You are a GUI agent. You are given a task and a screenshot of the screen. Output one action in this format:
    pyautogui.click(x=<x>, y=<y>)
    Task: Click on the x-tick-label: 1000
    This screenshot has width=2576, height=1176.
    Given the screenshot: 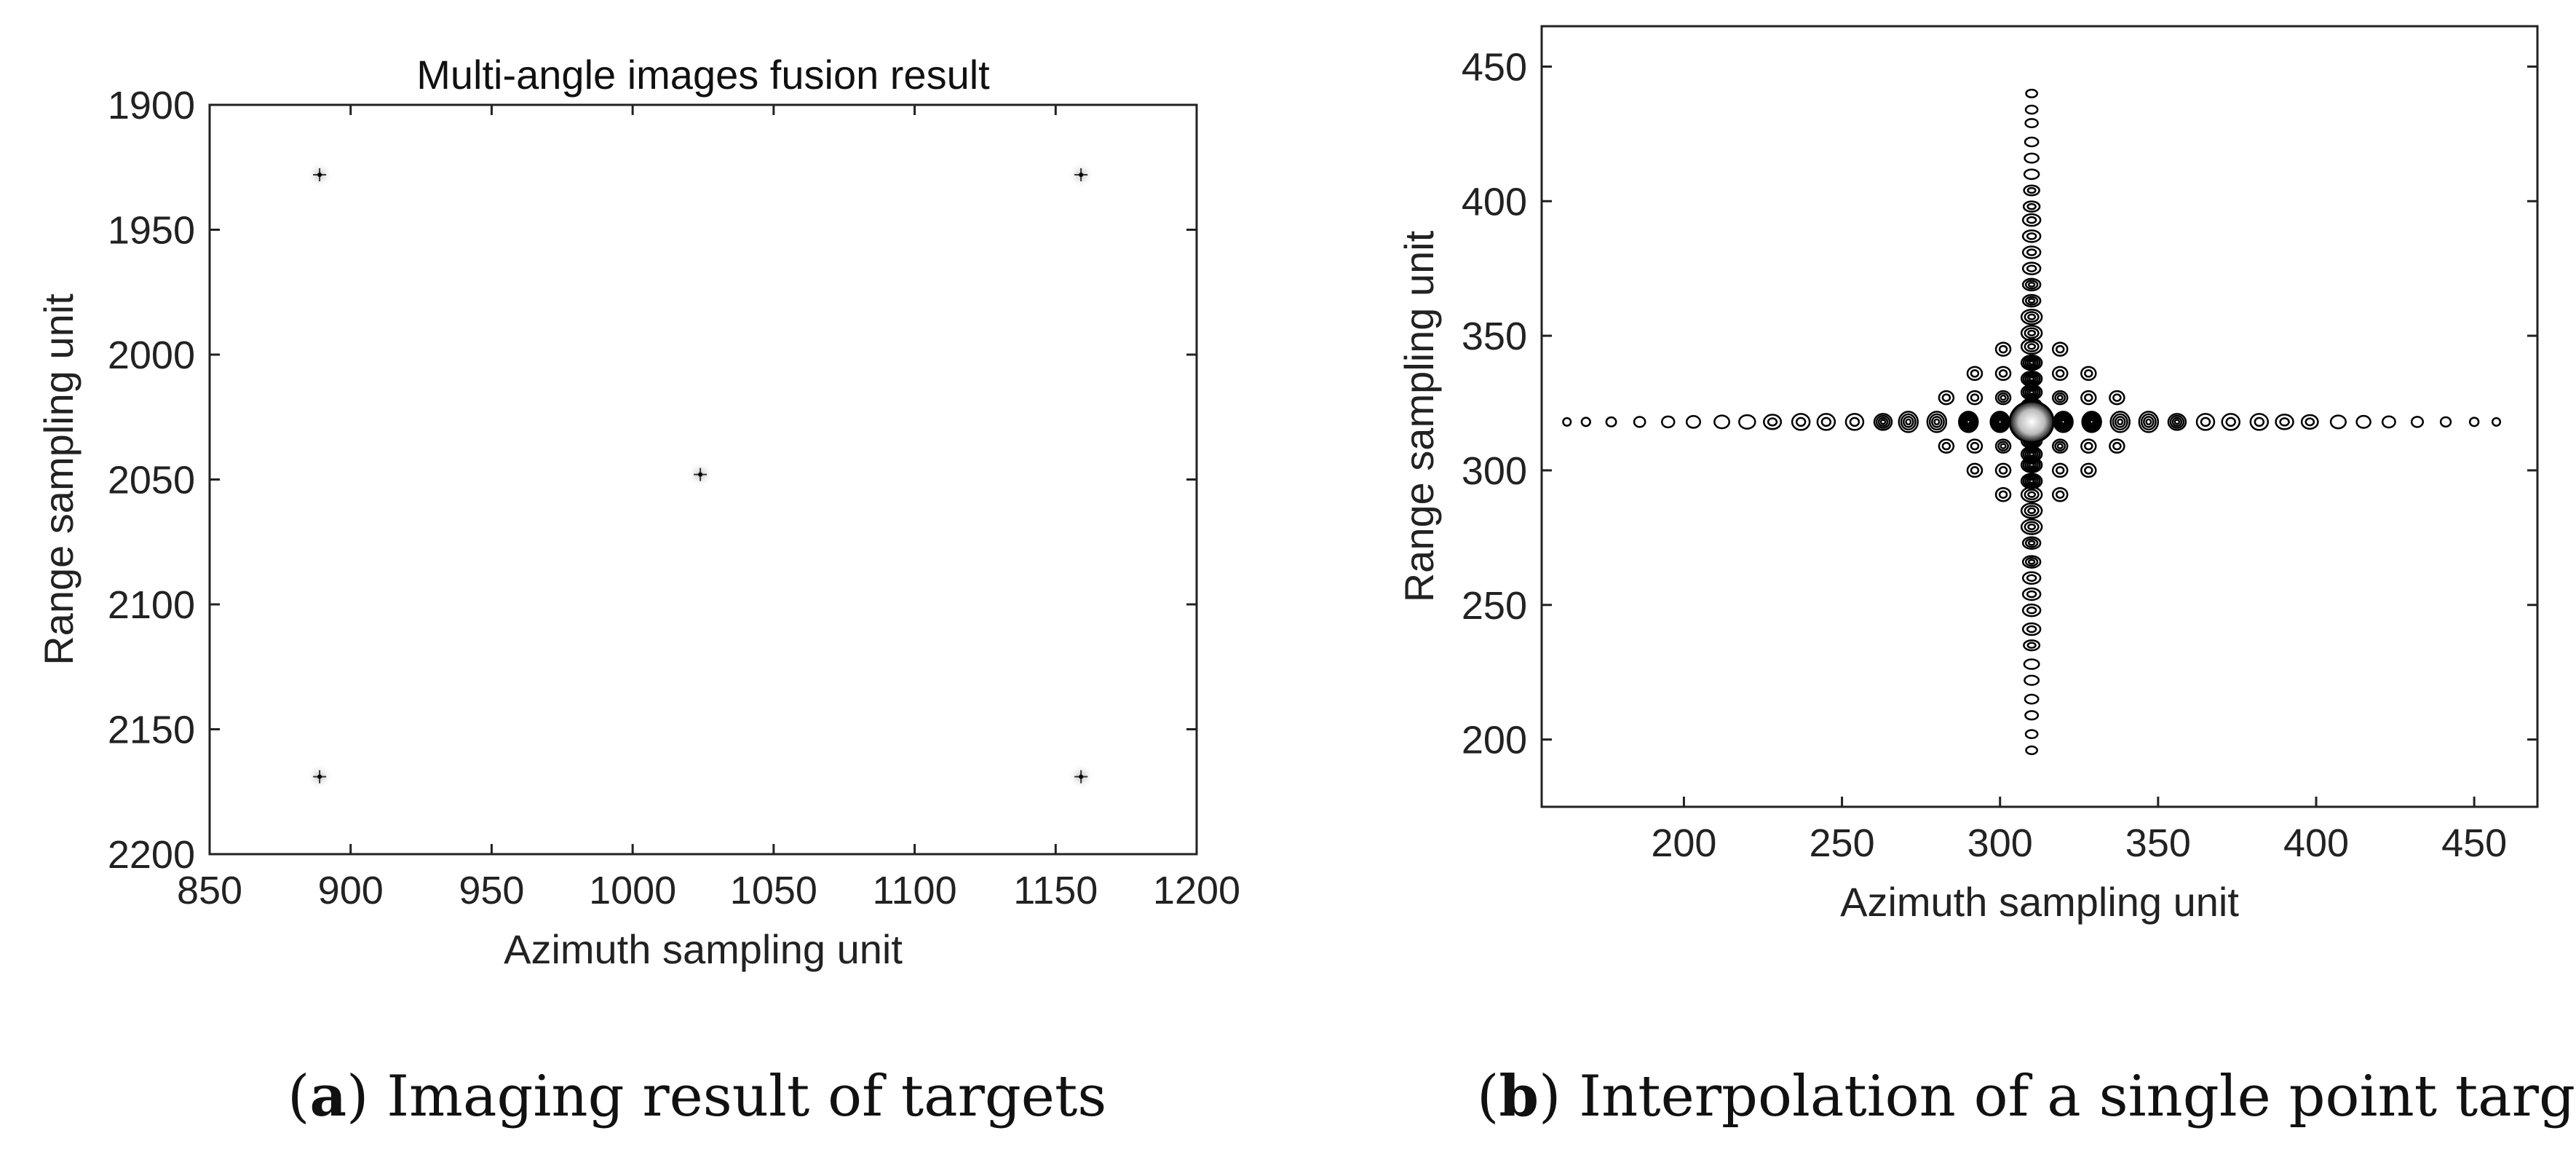 What is the action you would take?
    pyautogui.click(x=632, y=890)
    